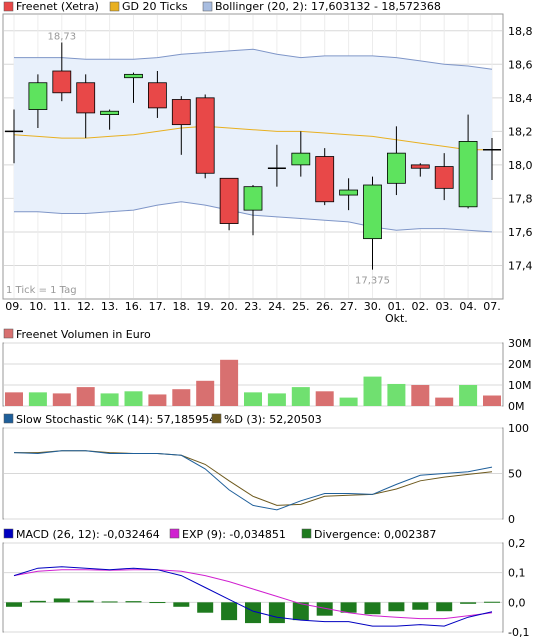 This screenshot has height=641, width=545. I want to click on date-tick-label: 02., so click(421, 306).